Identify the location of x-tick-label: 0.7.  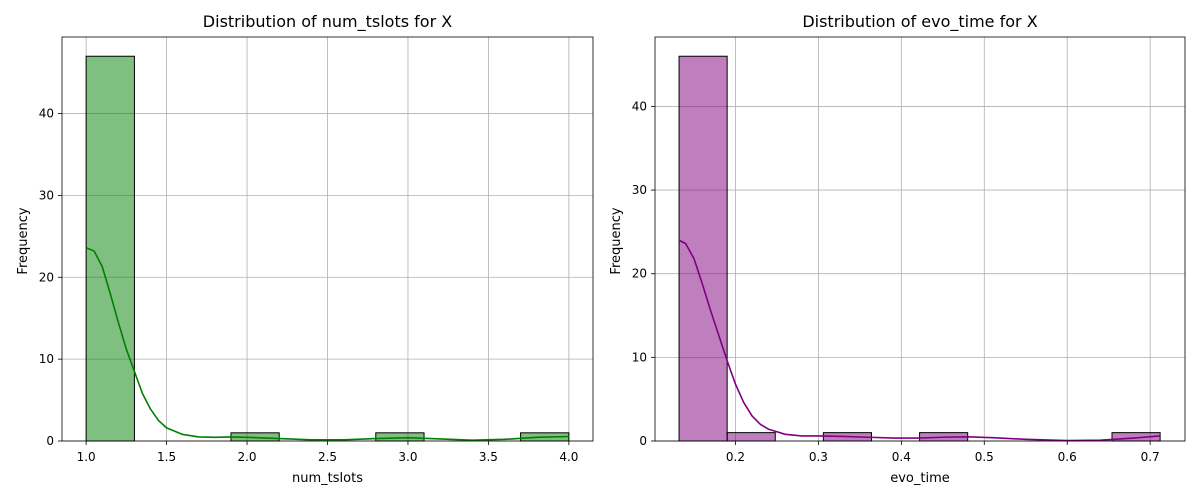
(1150, 457).